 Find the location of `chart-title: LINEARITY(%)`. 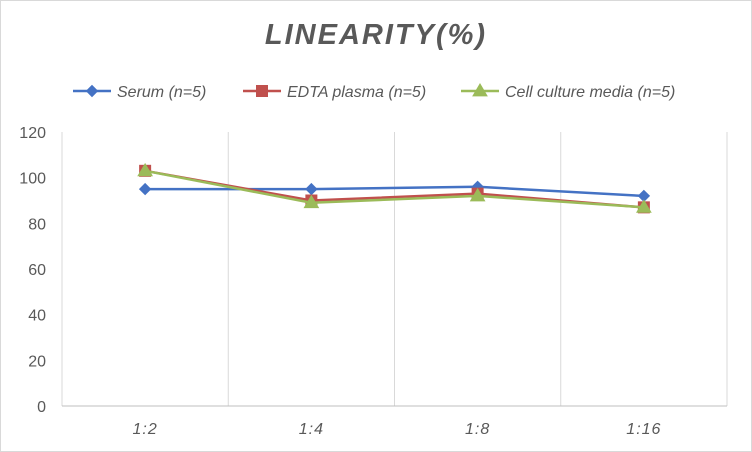

chart-title: LINEARITY(%) is located at coordinates (376, 35).